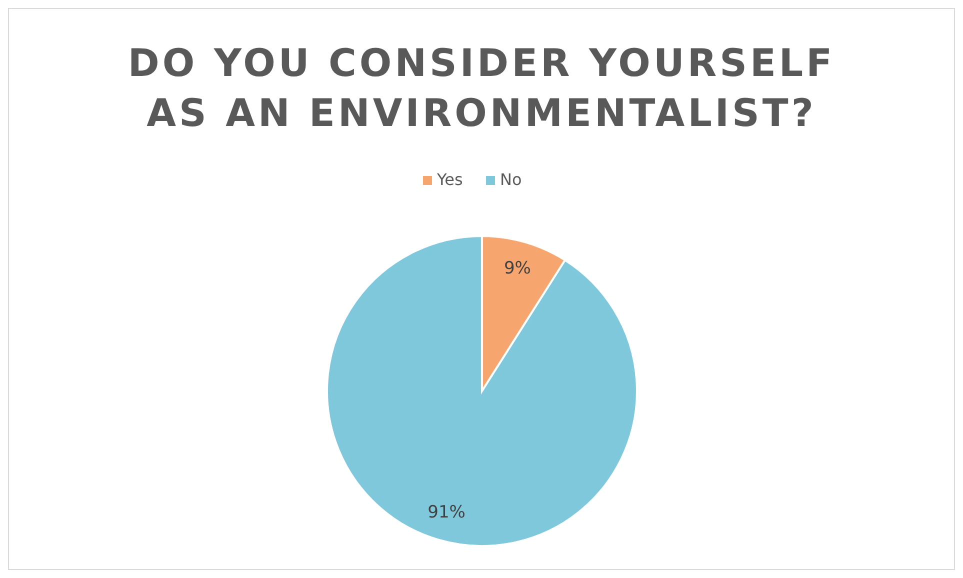  What do you see at coordinates (449, 179) in the screenshot?
I see `legend-label: Yes` at bounding box center [449, 179].